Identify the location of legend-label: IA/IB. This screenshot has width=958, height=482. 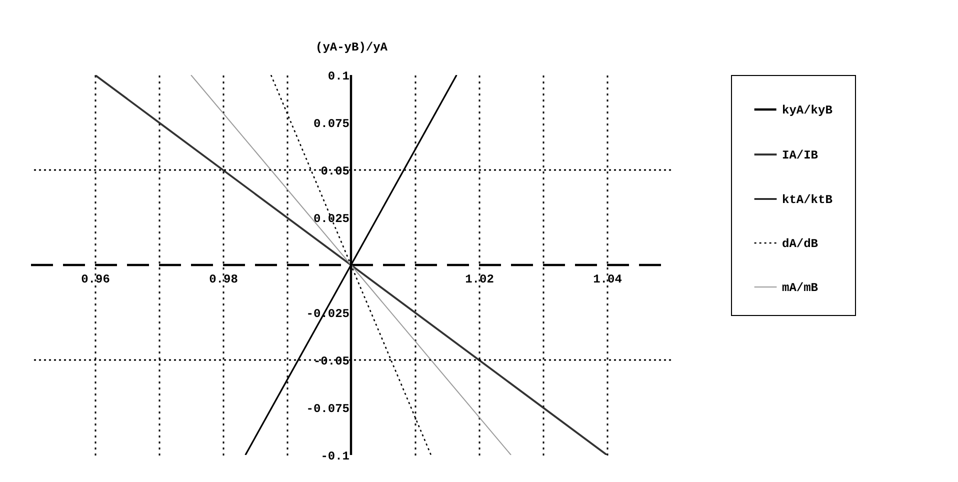
(800, 155).